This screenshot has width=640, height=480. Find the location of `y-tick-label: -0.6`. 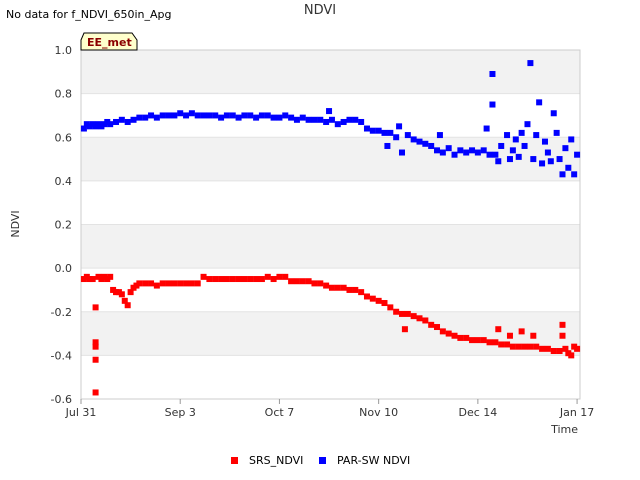

y-tick-label: -0.6 is located at coordinates (61, 399).